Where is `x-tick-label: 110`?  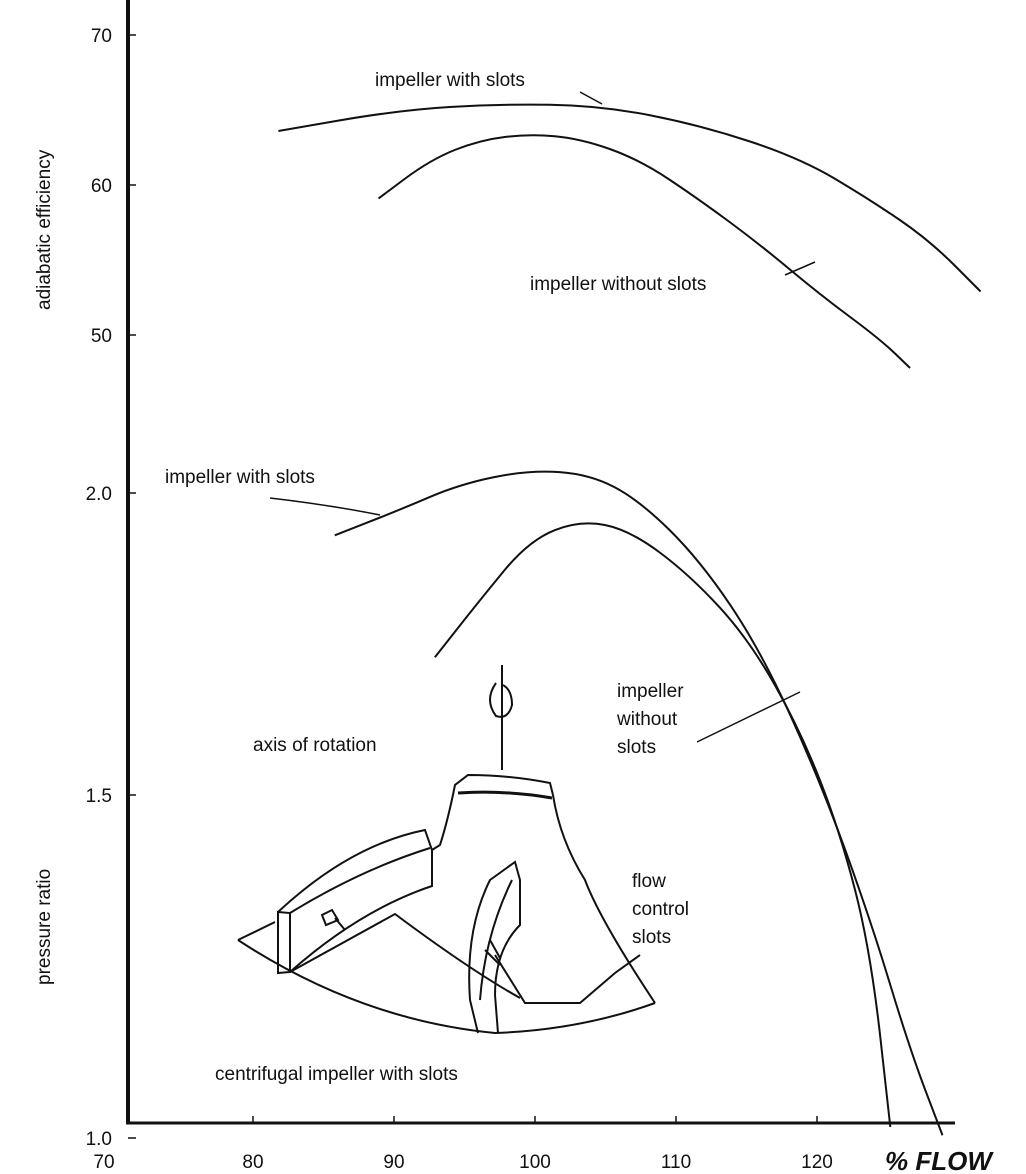
x-tick-label: 110 is located at coordinates (676, 1162).